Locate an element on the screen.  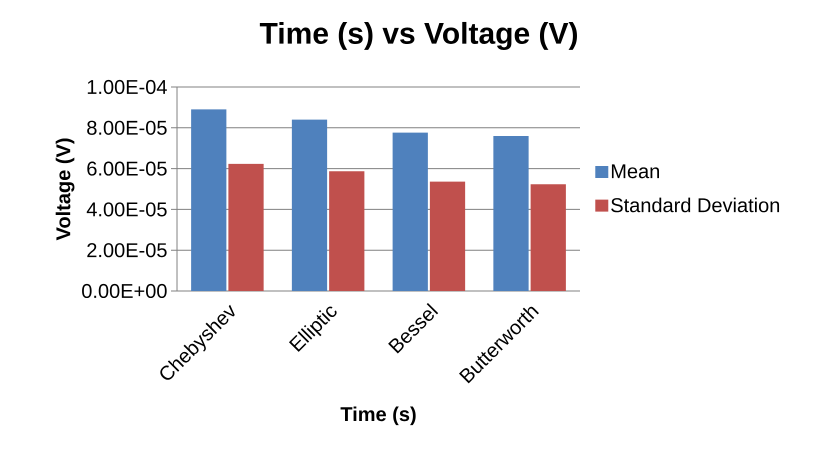
y-tick-label: 1.00E-04 is located at coordinates (127, 87).